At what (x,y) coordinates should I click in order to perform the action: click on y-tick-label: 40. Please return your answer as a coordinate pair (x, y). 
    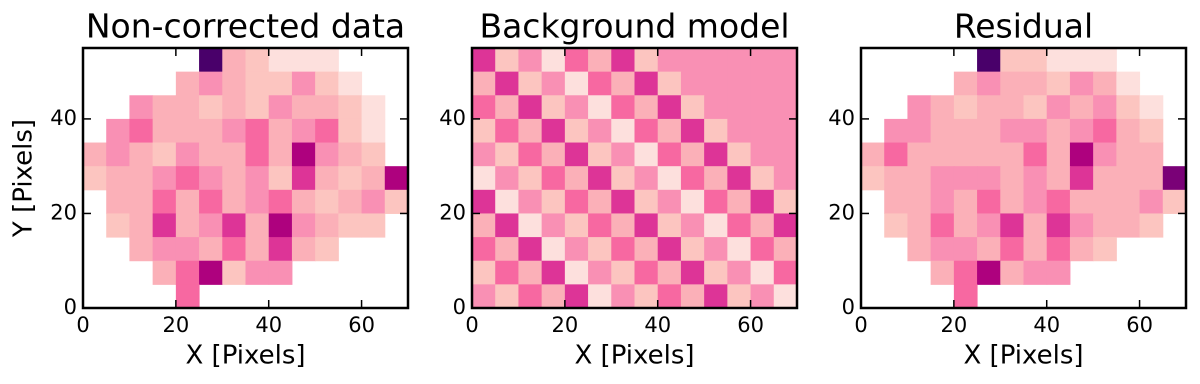
    Looking at the image, I should click on (452, 118).